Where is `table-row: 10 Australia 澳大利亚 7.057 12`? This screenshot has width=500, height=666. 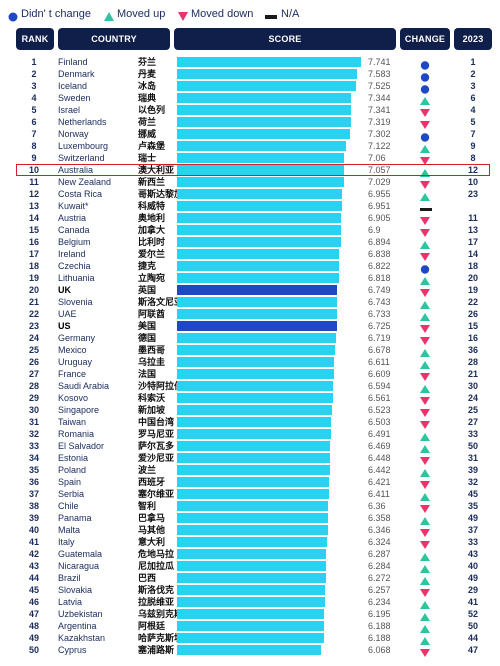
table-row: 10 Australia 澳大利亚 7.057 12 is located at coordinates (250, 170).